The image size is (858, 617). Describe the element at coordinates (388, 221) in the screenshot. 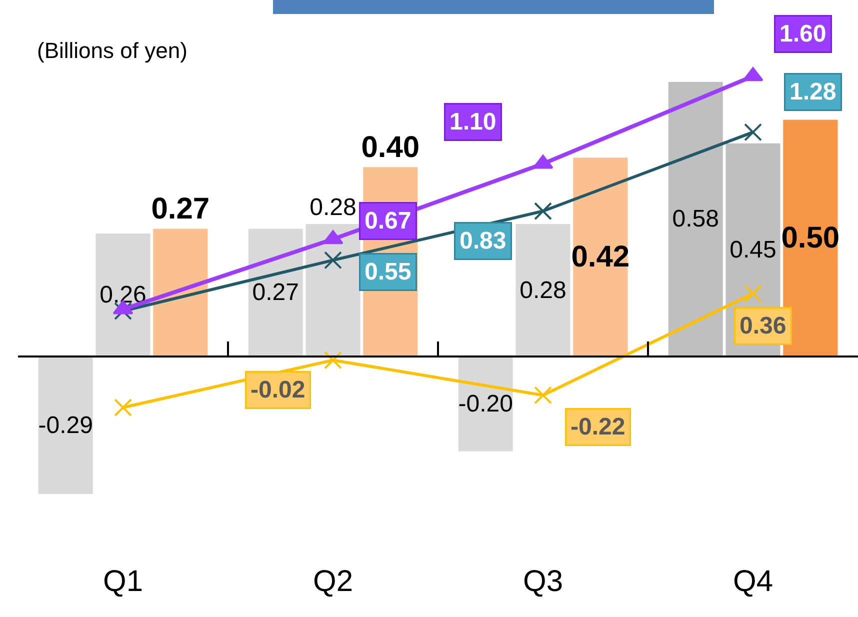

I see `data-label: 0.67` at that location.